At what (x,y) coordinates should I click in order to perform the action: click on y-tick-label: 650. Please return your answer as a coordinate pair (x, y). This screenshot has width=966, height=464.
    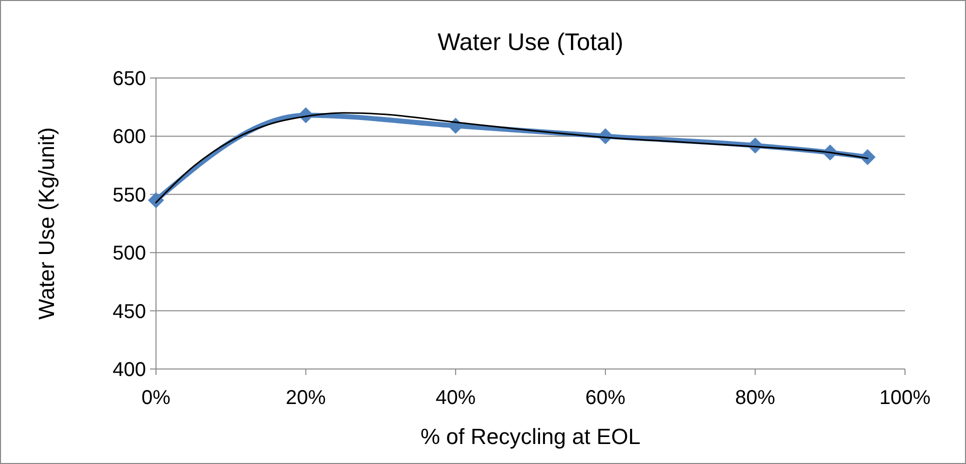
    Looking at the image, I should click on (129, 79).